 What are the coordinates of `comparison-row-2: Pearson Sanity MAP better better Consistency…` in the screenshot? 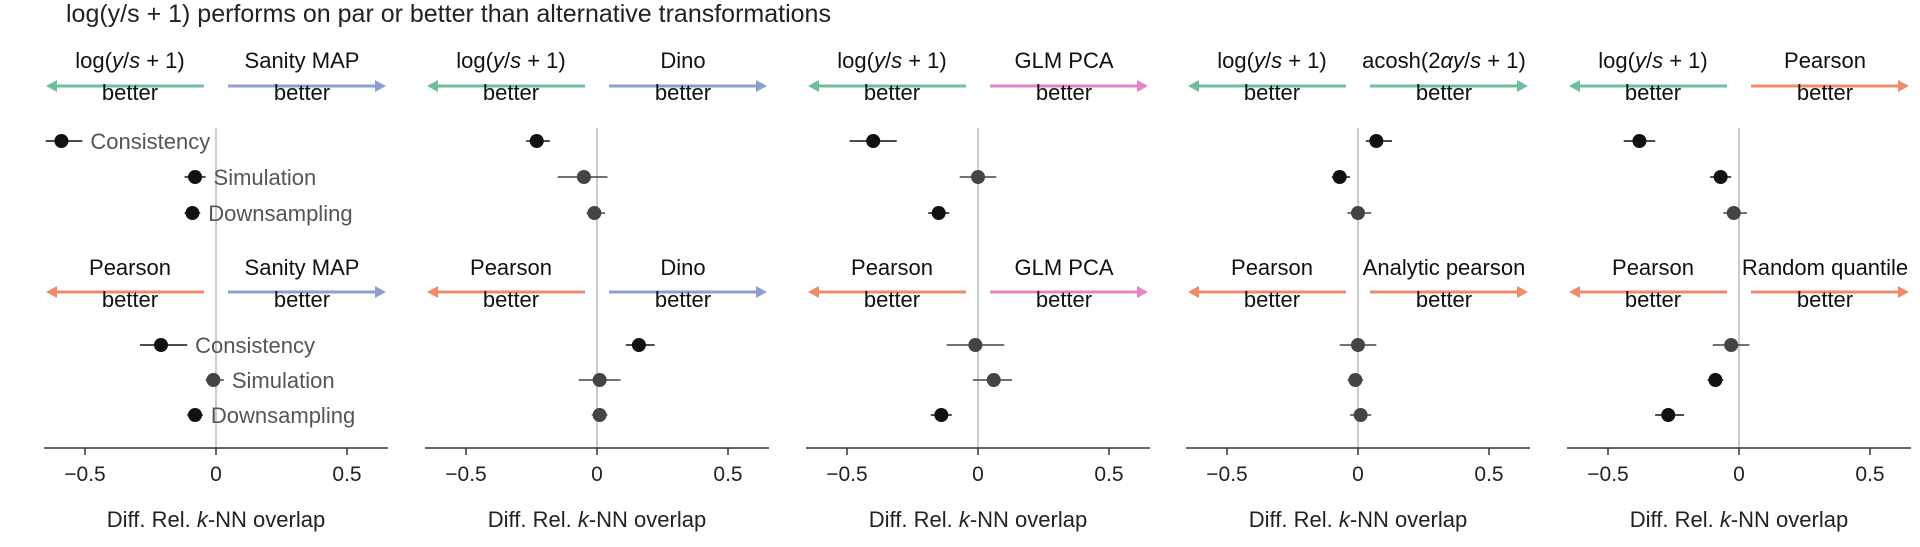 It's located at (216, 341).